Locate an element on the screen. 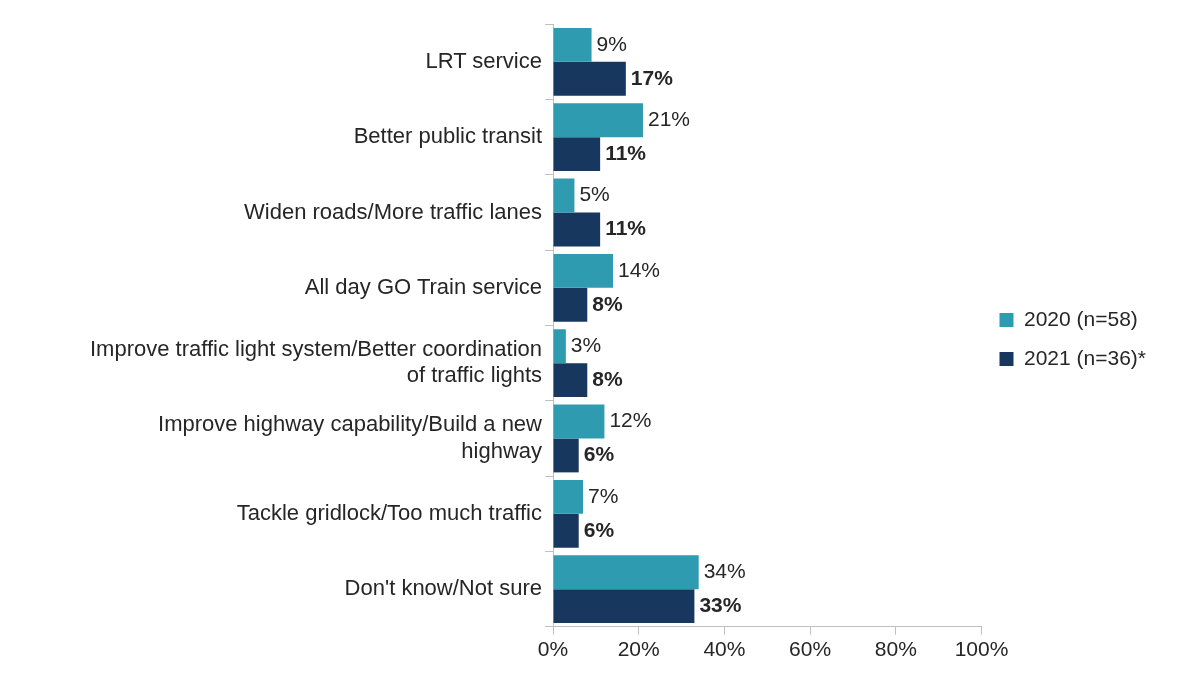  data-label: 21% is located at coordinates (669, 119).